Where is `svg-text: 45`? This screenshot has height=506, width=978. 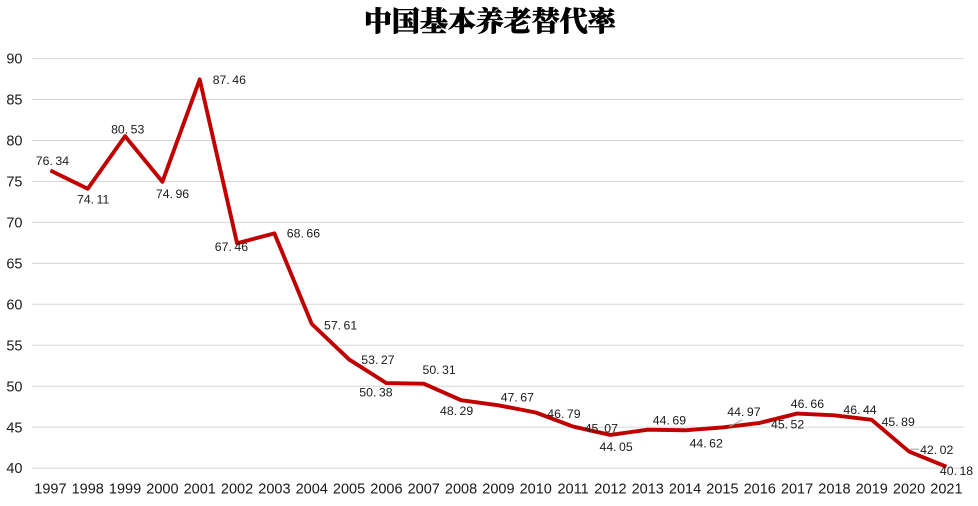
svg-text: 45 is located at coordinates (14, 428).